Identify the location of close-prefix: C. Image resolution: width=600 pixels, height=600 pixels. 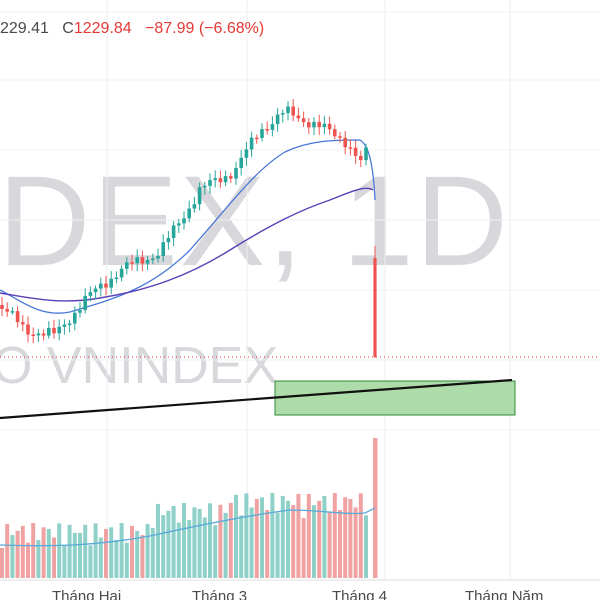
(68, 28).